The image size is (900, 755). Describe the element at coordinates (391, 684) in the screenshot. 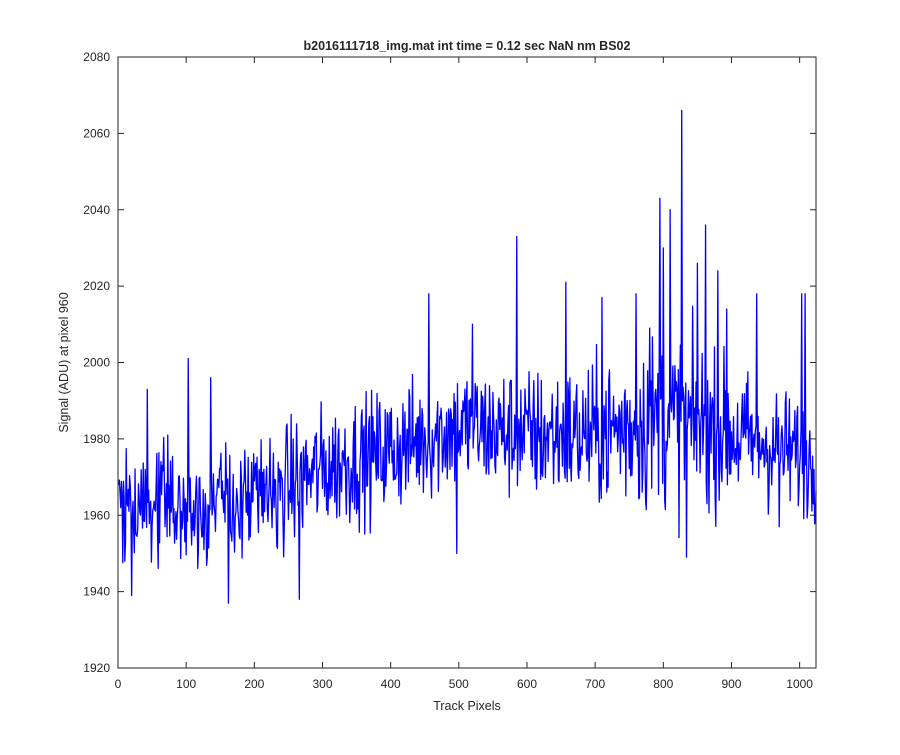

I see `x-tick-label: 400` at that location.